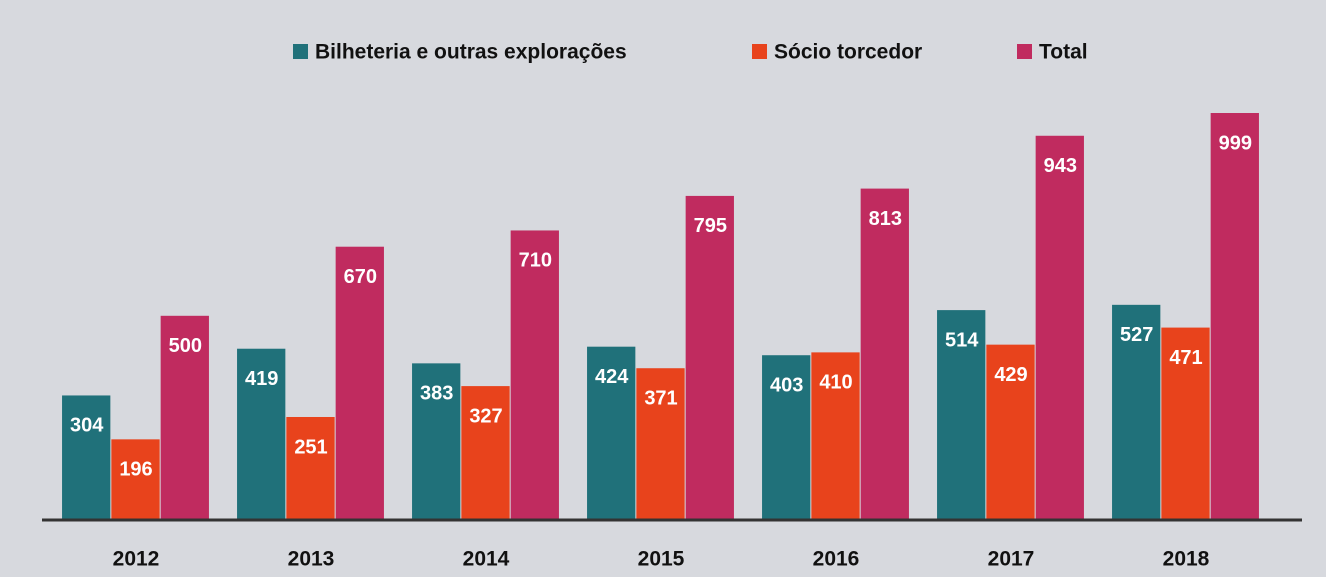  What do you see at coordinates (710, 226) in the screenshot?
I see `data-label: 795` at bounding box center [710, 226].